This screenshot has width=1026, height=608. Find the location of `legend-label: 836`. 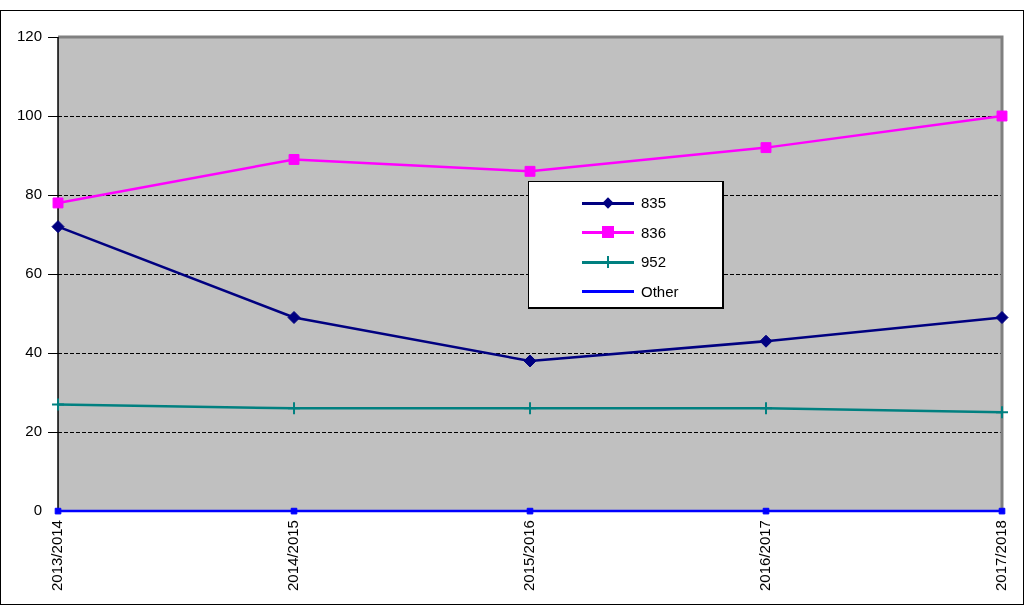

legend-label: 836 is located at coordinates (654, 232).